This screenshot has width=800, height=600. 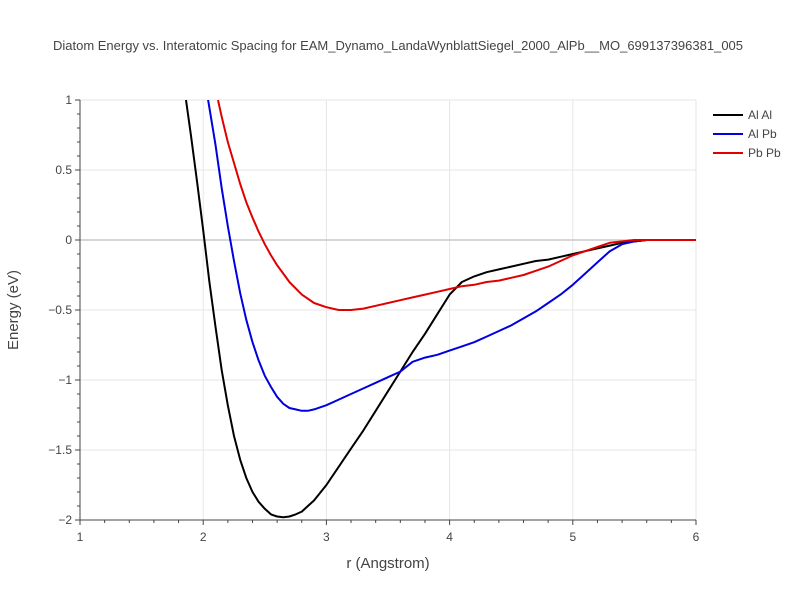 What do you see at coordinates (80, 537) in the screenshot?
I see `x-tick-label-0: 1` at bounding box center [80, 537].